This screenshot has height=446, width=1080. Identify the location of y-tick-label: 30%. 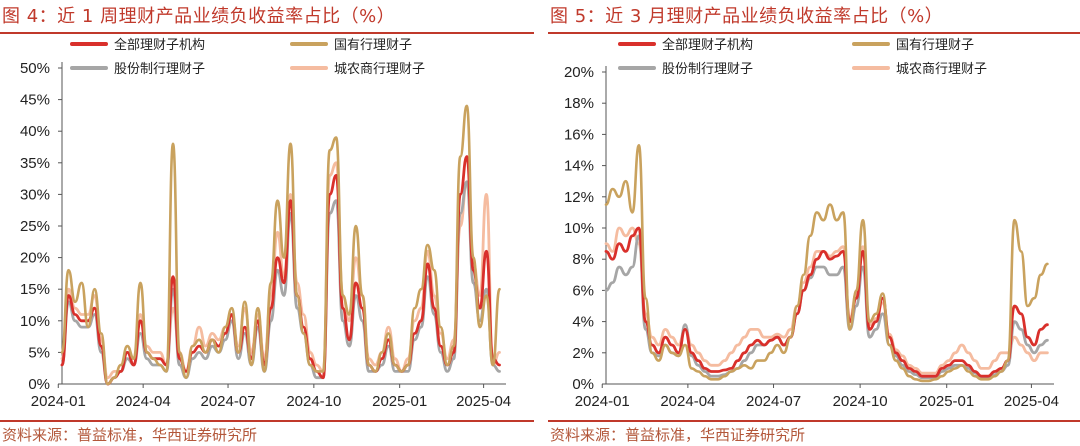
(35, 194).